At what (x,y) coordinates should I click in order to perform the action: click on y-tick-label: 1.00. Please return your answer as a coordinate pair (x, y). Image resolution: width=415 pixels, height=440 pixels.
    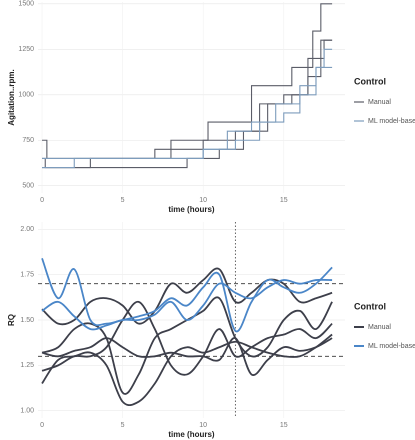
    Looking at the image, I should click on (27, 411).